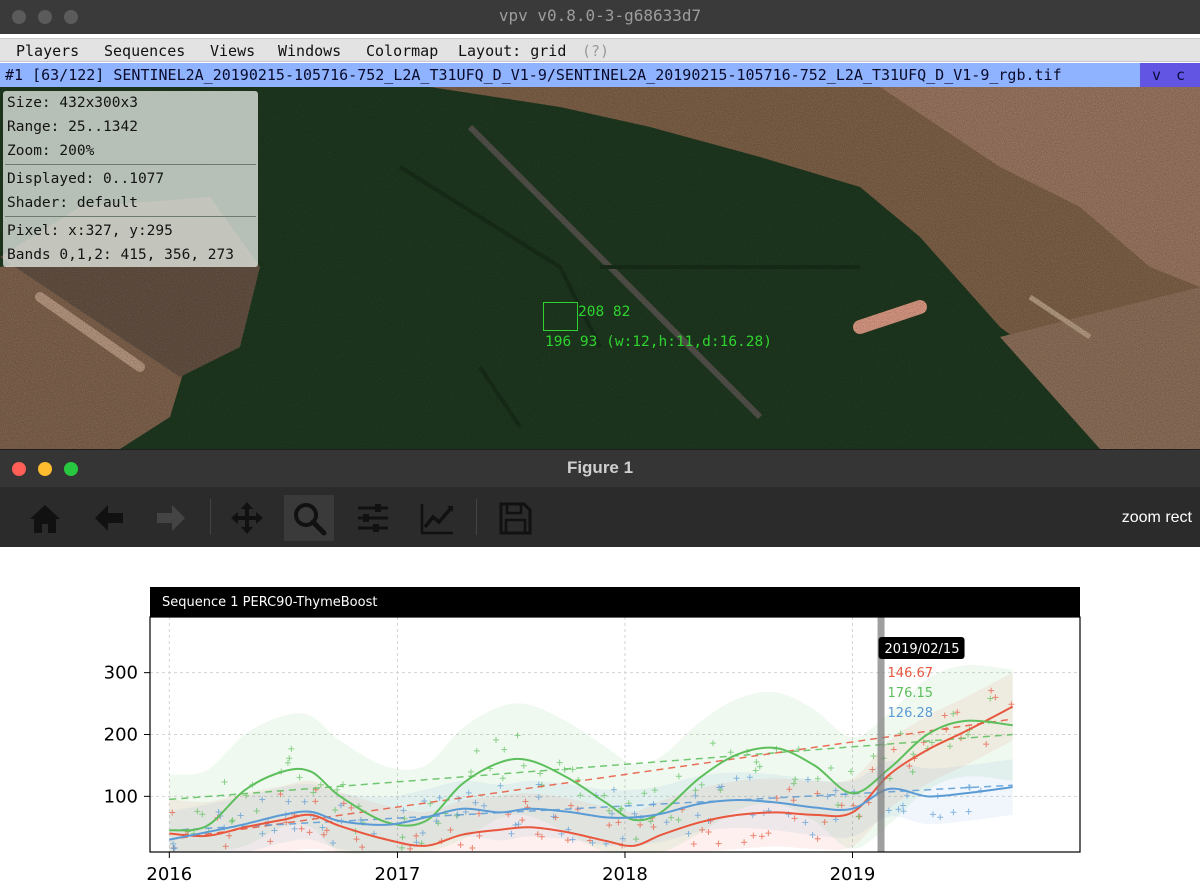 The image size is (1200, 891). What do you see at coordinates (72, 103) in the screenshot?
I see `info-size: Size: 432x300x3` at bounding box center [72, 103].